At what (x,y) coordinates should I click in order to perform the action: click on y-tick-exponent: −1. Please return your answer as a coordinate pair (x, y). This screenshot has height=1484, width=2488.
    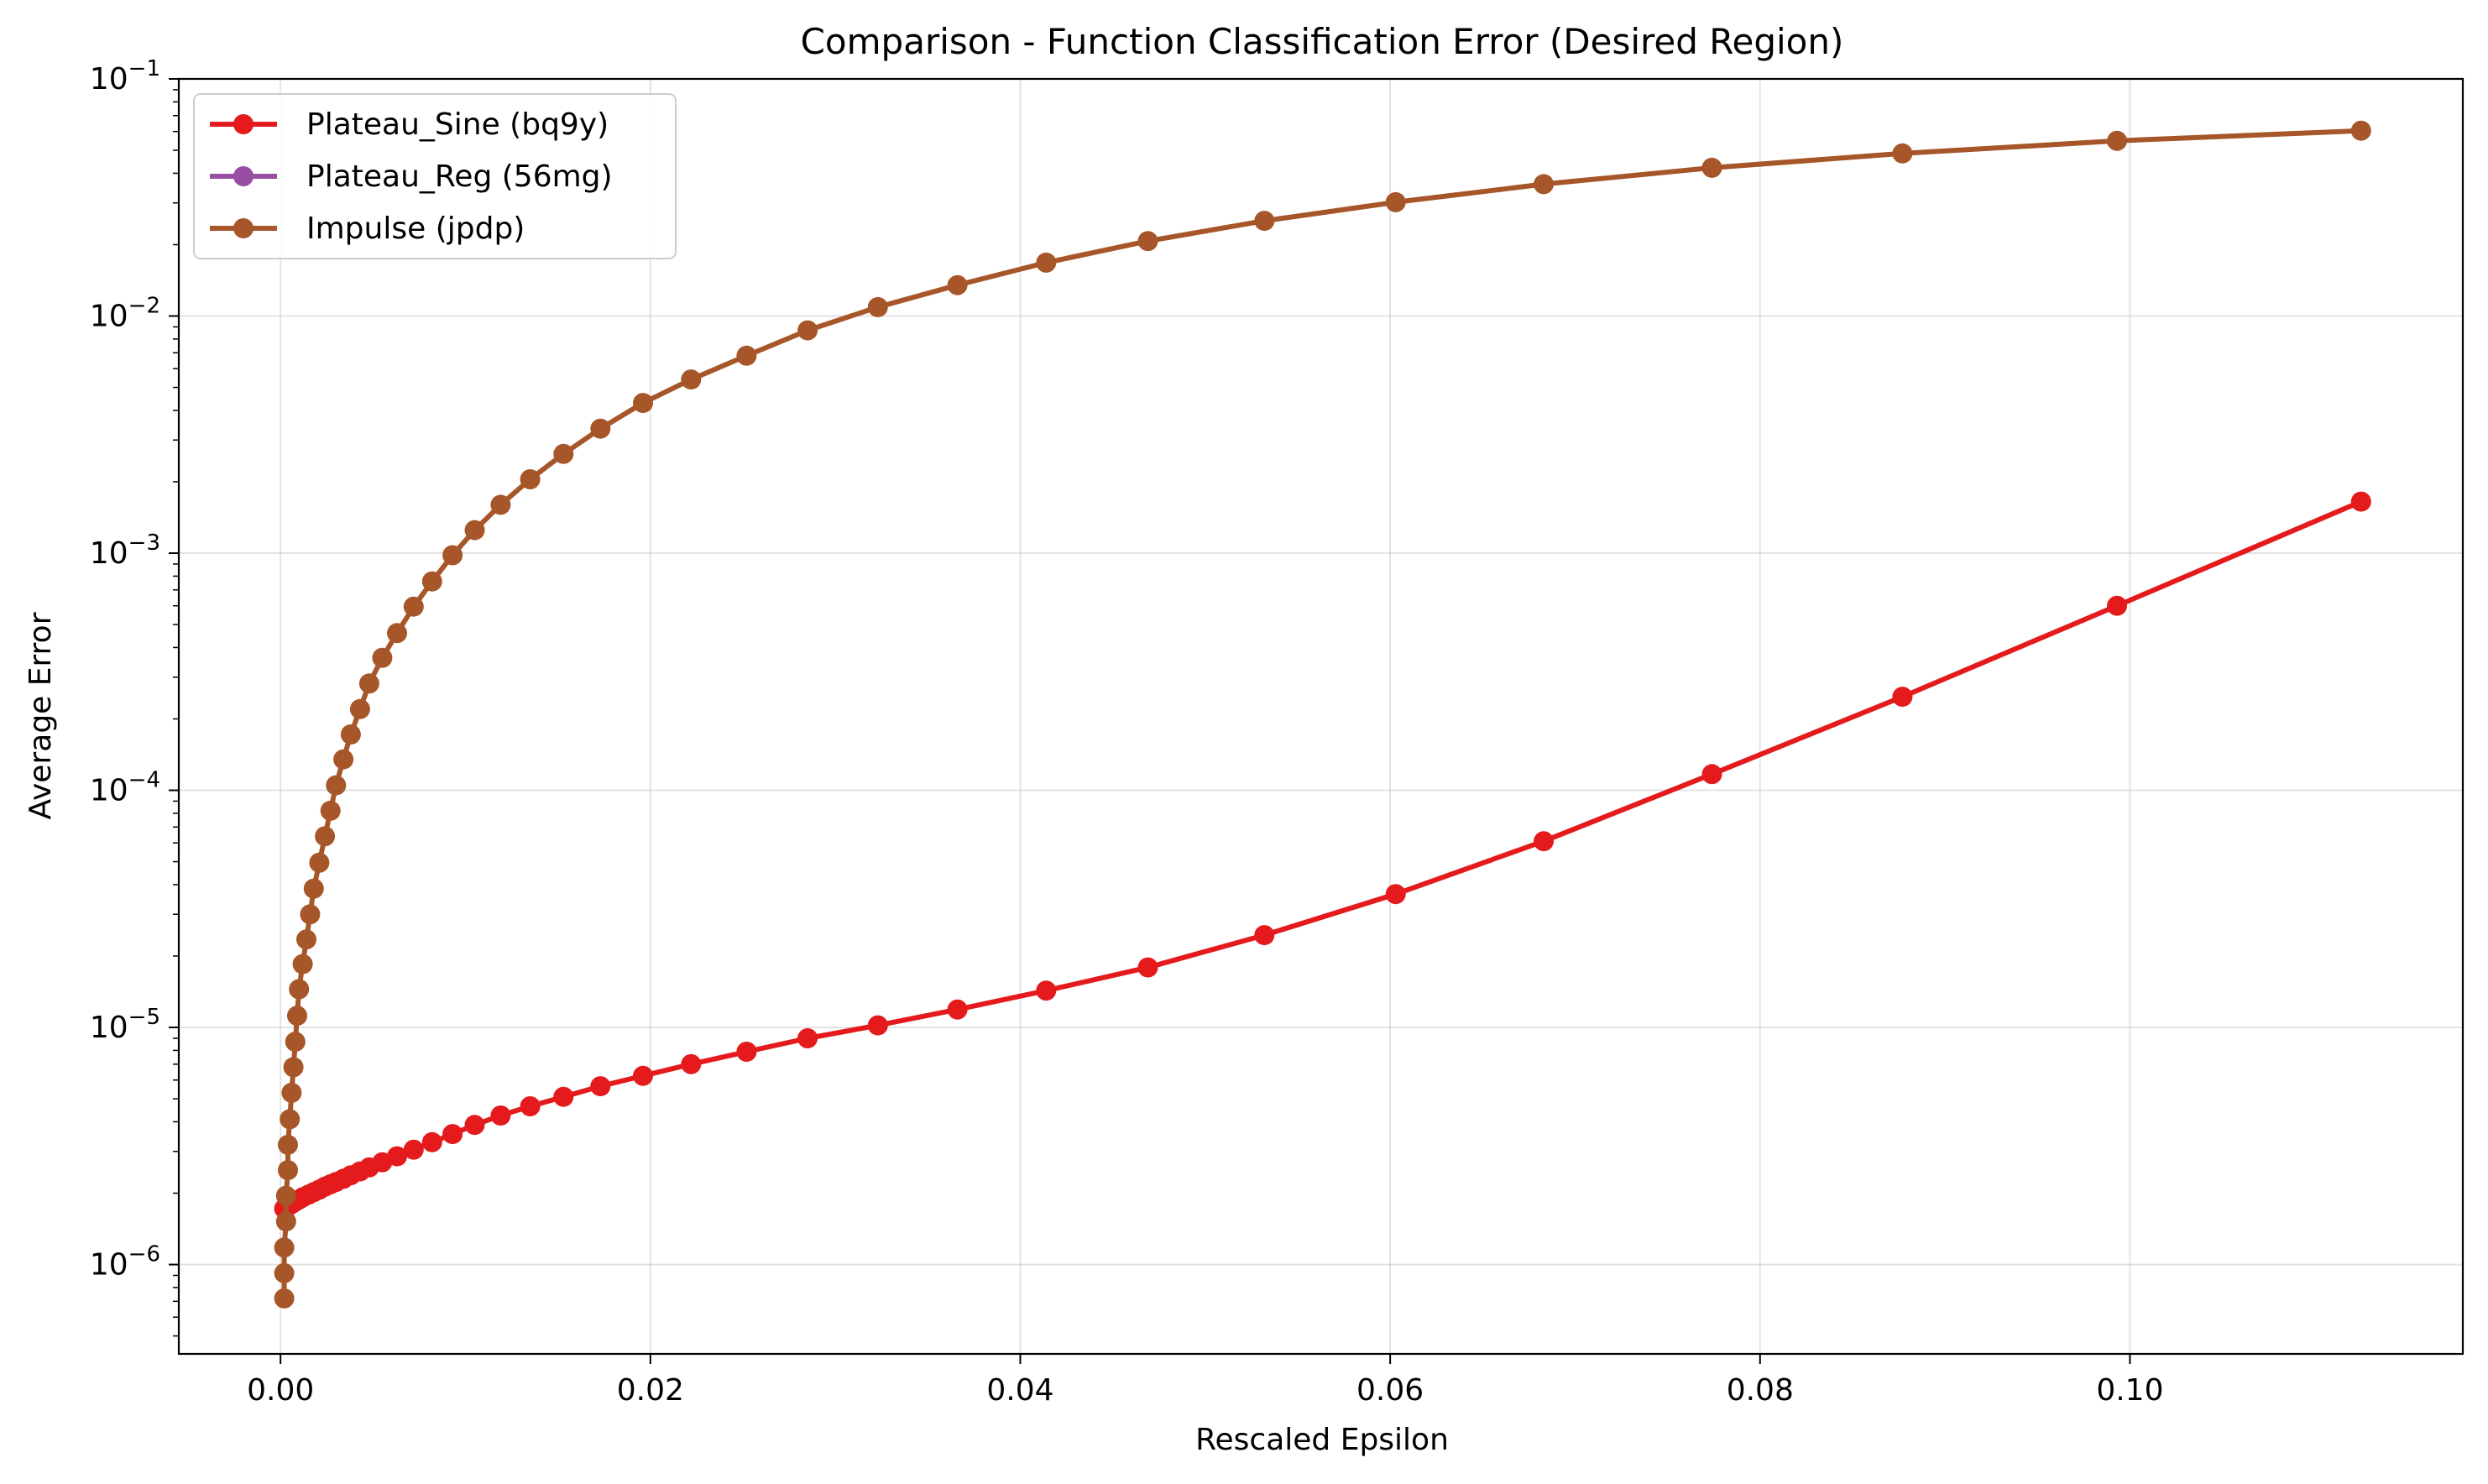
    Looking at the image, I should click on (144, 68).